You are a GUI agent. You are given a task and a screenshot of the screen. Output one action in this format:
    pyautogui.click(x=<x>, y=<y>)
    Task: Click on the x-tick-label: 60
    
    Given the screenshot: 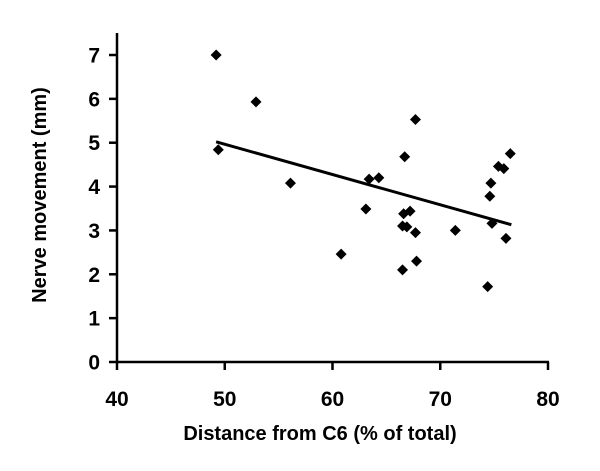 What is the action you would take?
    pyautogui.click(x=332, y=399)
    